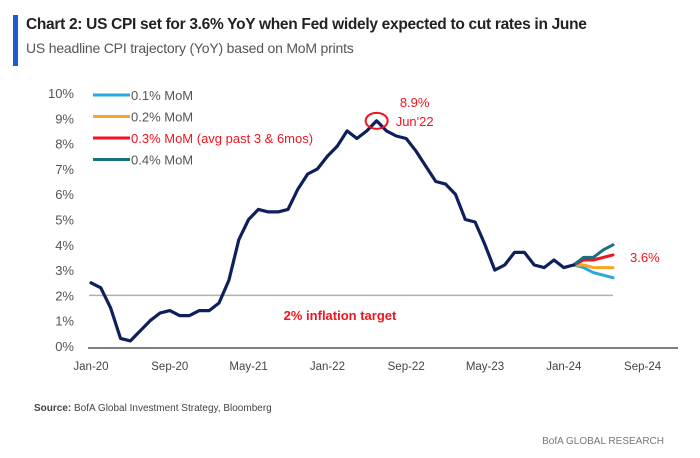 The height and width of the screenshot is (458, 700). Describe the element at coordinates (90, 367) in the screenshot. I see `x-tick-label: Jan-20` at that location.